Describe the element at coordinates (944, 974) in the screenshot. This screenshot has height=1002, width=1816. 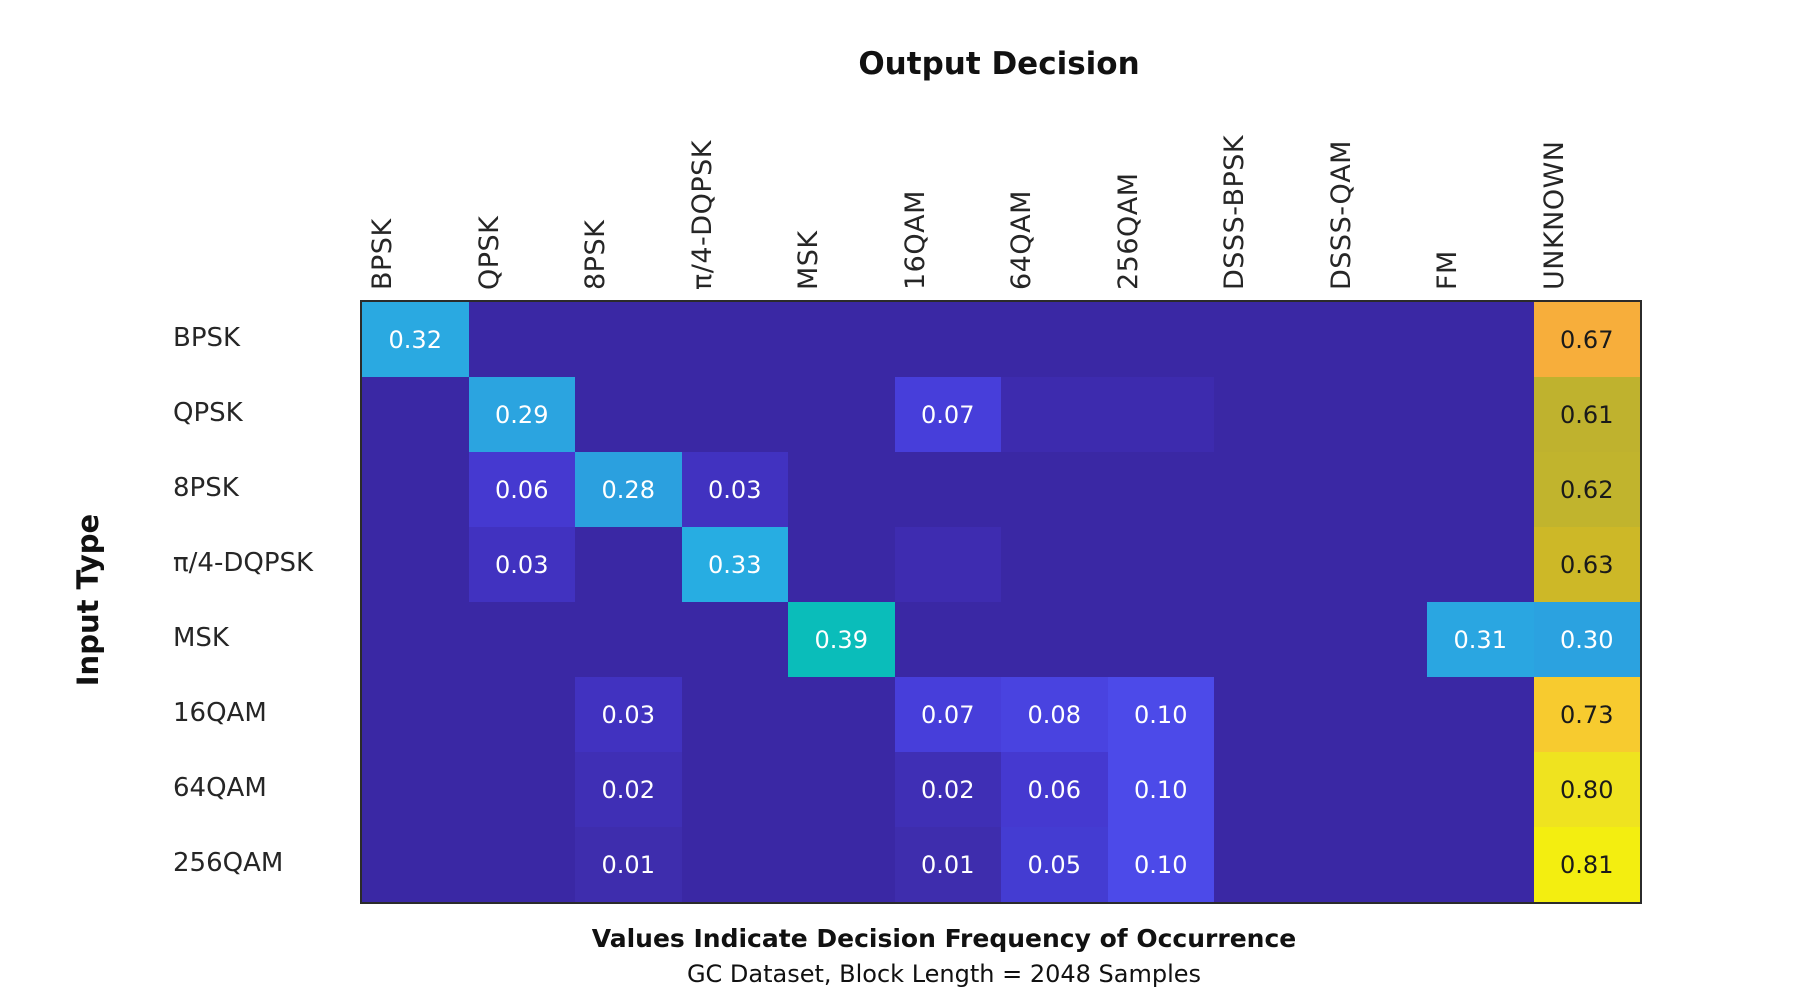
I see `subcaption-line: GC Dataset, Block Length = 2048 Samples` at that location.